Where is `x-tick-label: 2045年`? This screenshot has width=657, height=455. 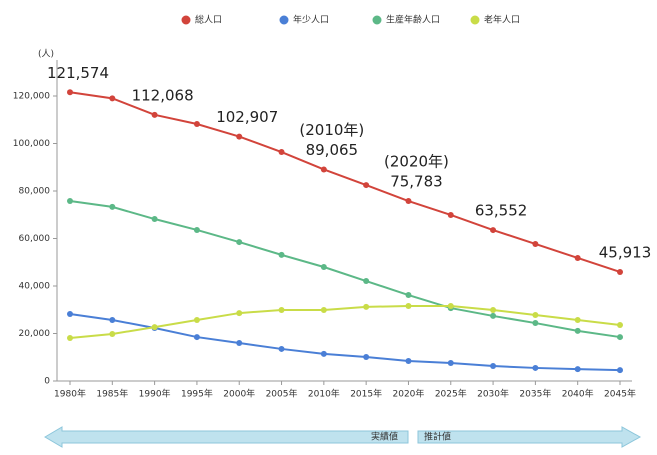
x-tick-label: 2045年 is located at coordinates (620, 394).